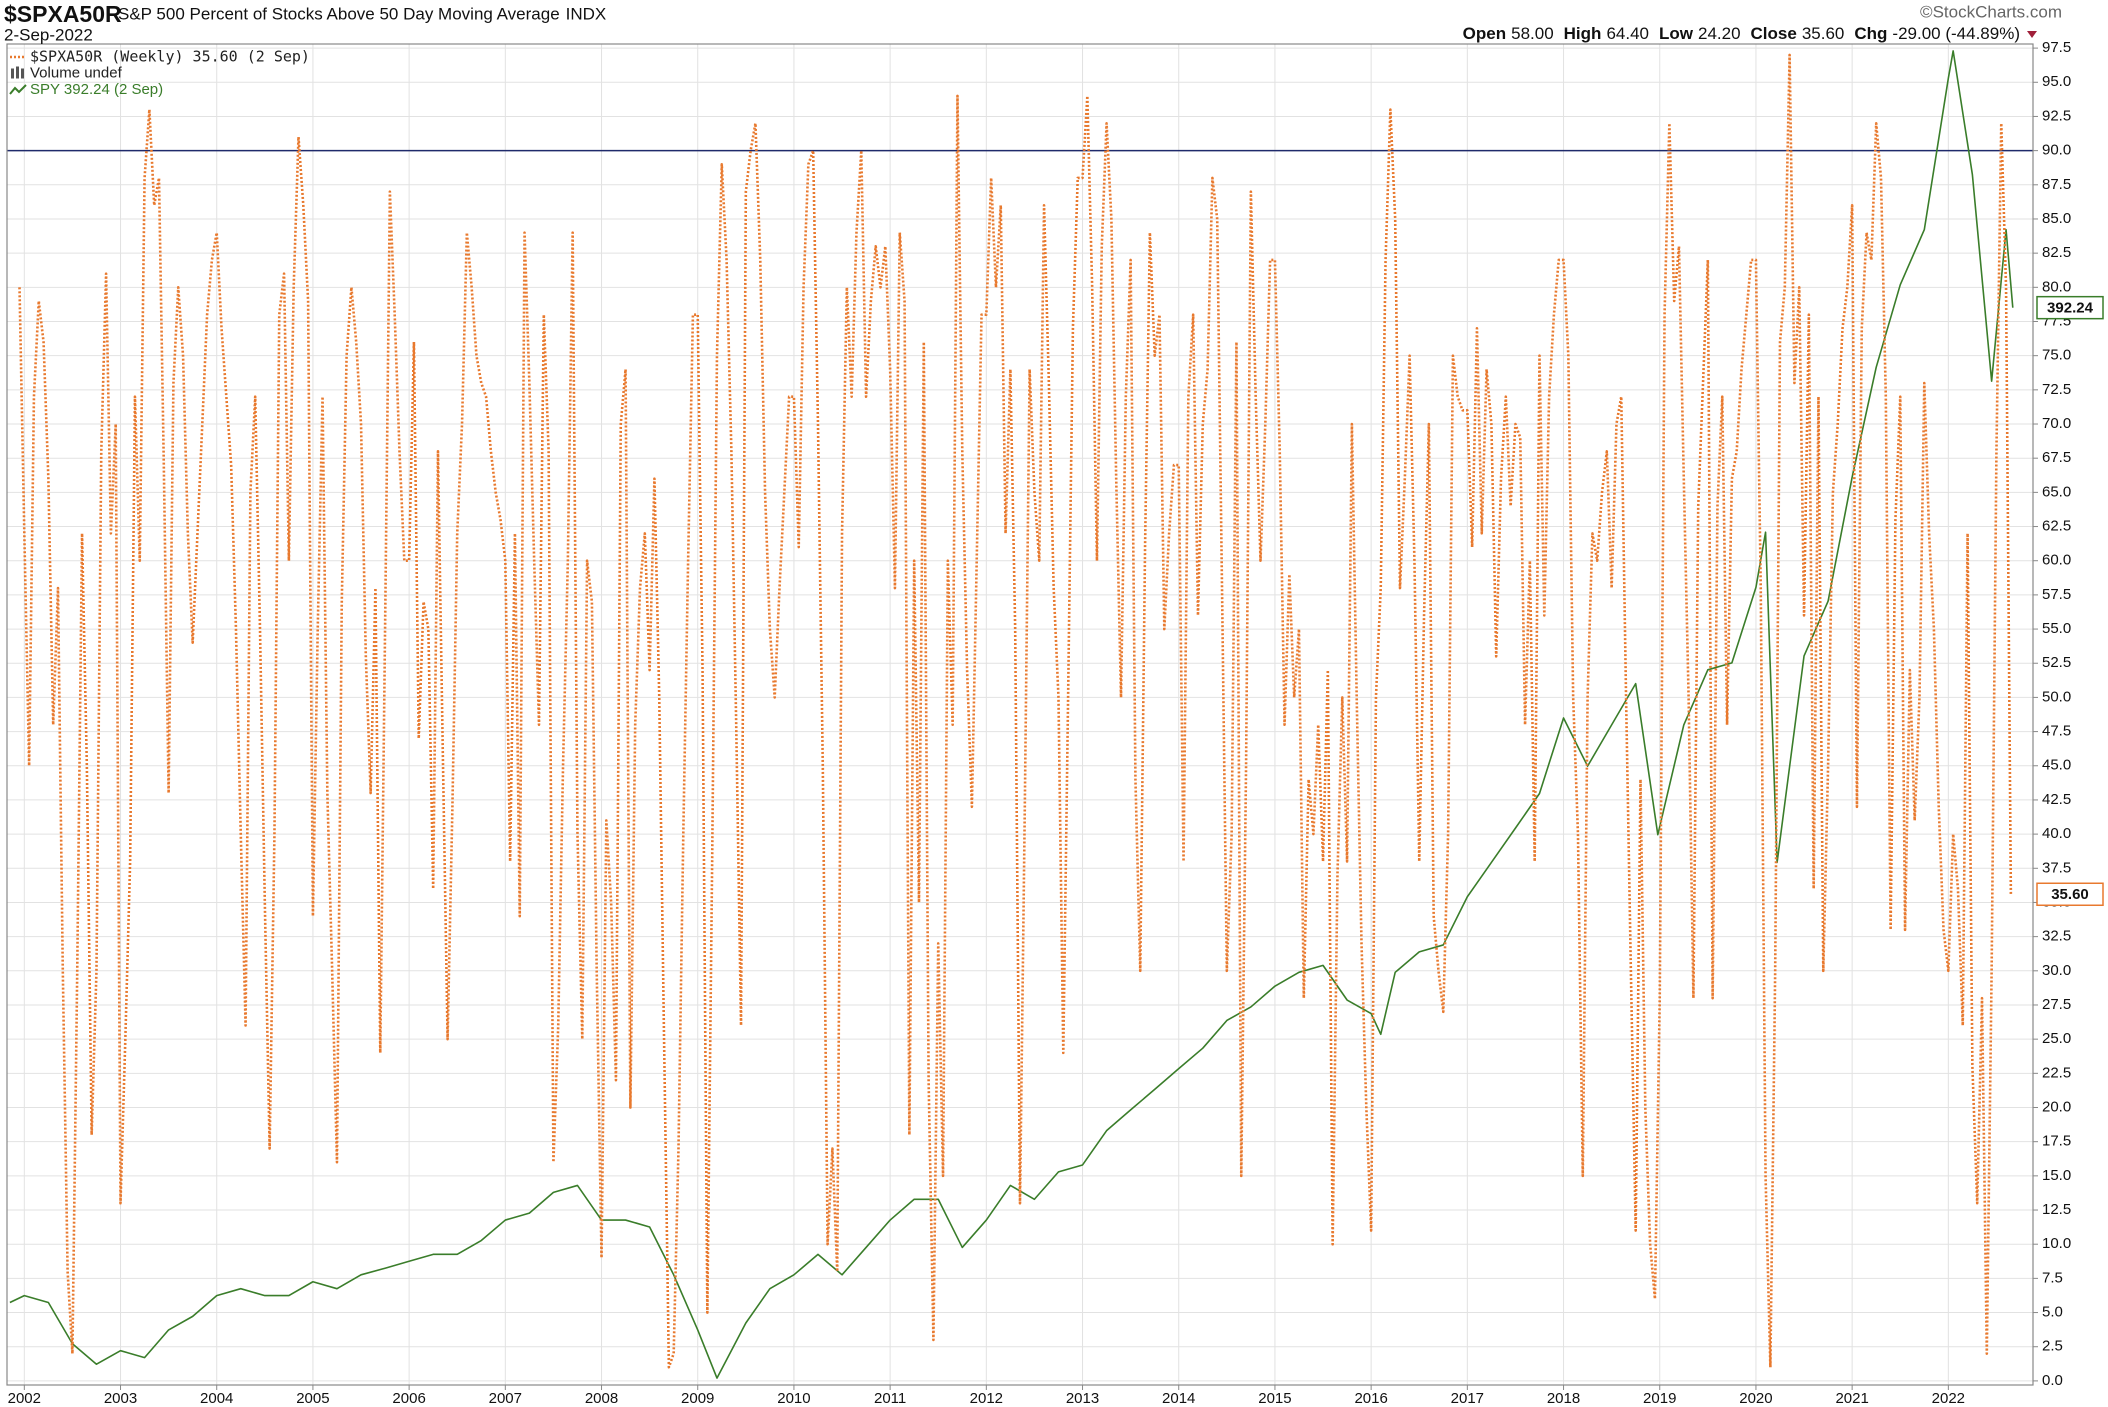 Image resolution: width=2108 pixels, height=1407 pixels. What do you see at coordinates (1948, 1398) in the screenshot?
I see `x-tick-label: 2022` at bounding box center [1948, 1398].